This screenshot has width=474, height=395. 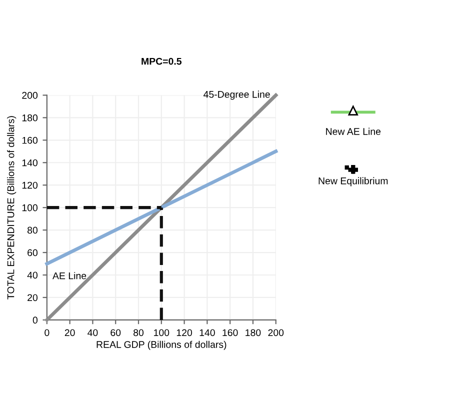 I want to click on x-tick-label: 60, so click(x=115, y=332).